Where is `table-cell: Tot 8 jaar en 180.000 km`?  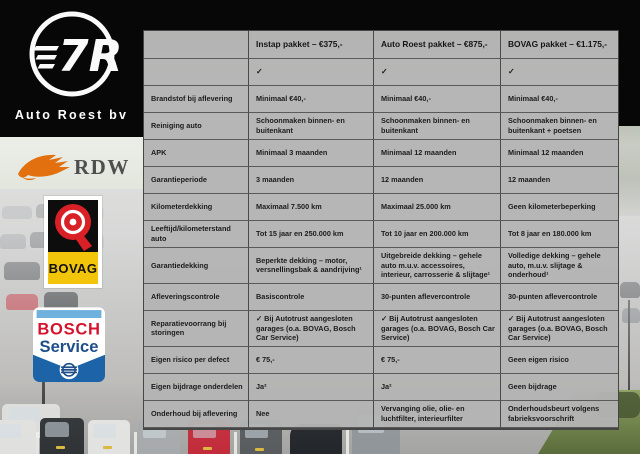 table-cell: Tot 8 jaar en 180.000 km is located at coordinates (559, 234).